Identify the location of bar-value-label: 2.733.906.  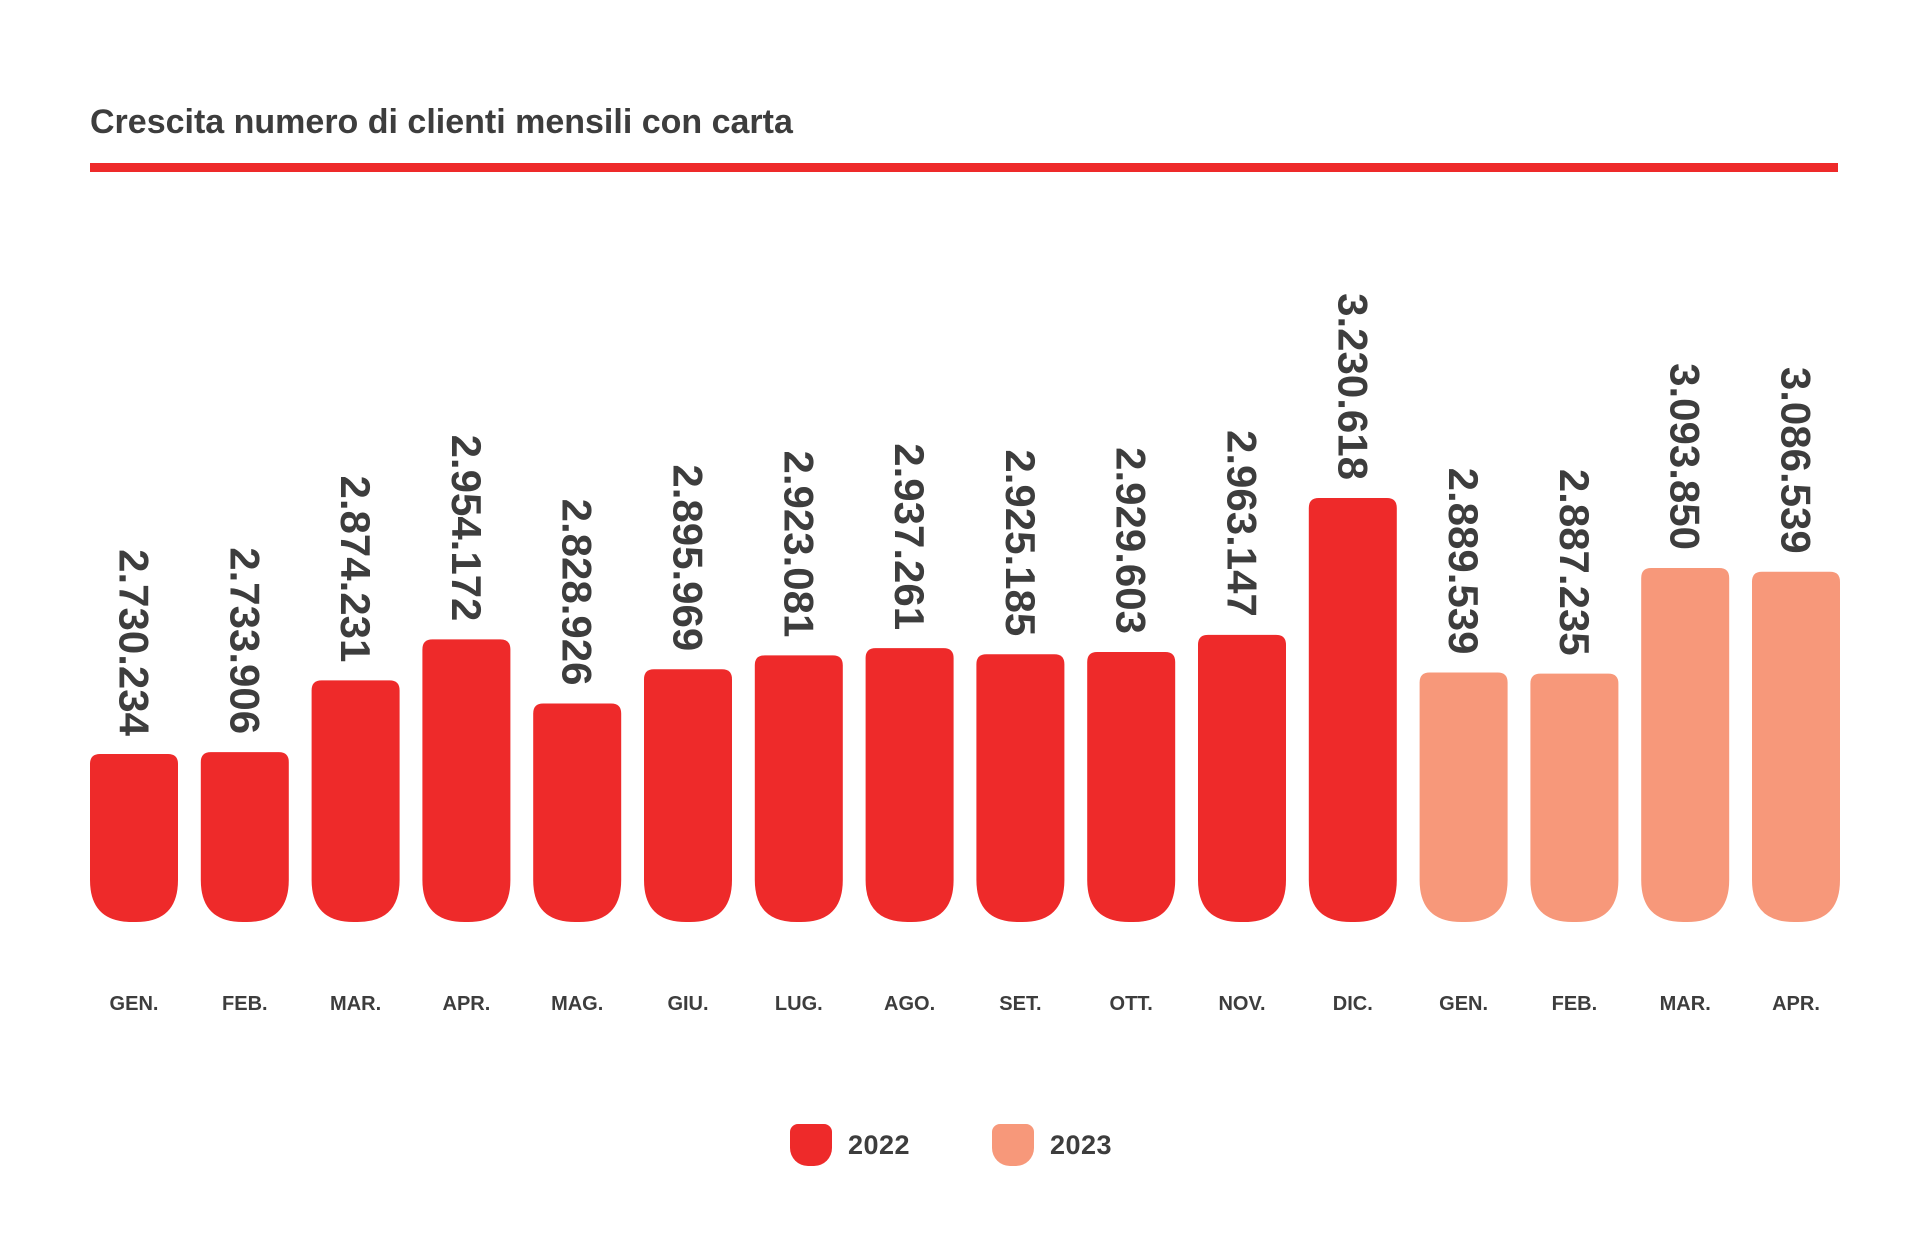
(244, 640).